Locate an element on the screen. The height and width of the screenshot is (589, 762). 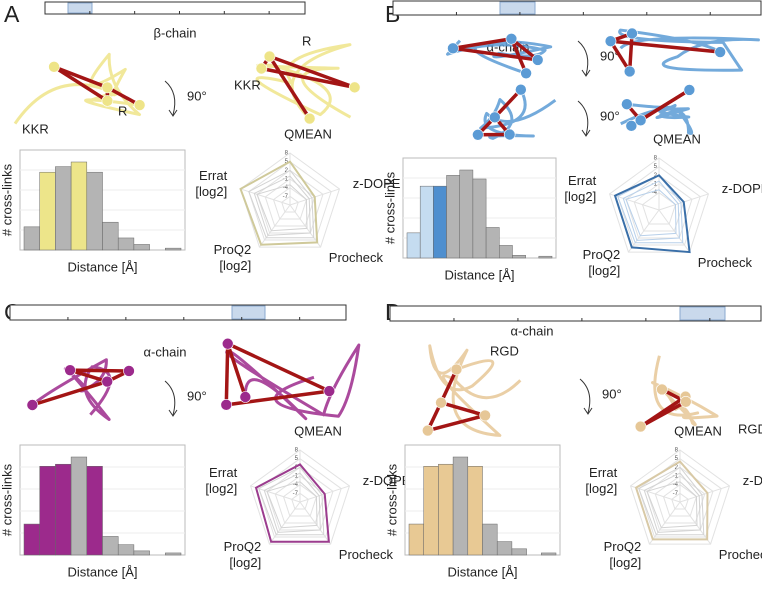
radar-tick-label: 2 is located at coordinates (297, 468).